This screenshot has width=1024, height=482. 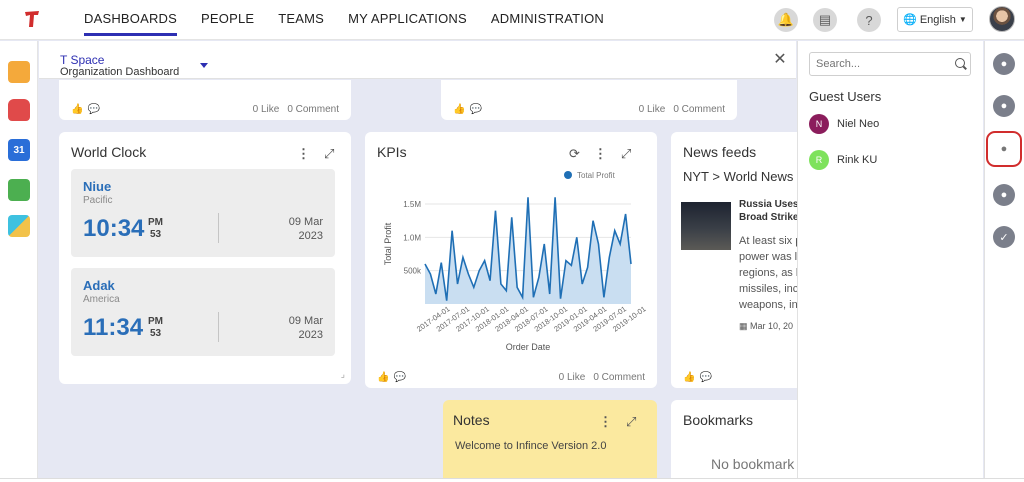 What do you see at coordinates (101, 299) in the screenshot?
I see `clock-region: America` at bounding box center [101, 299].